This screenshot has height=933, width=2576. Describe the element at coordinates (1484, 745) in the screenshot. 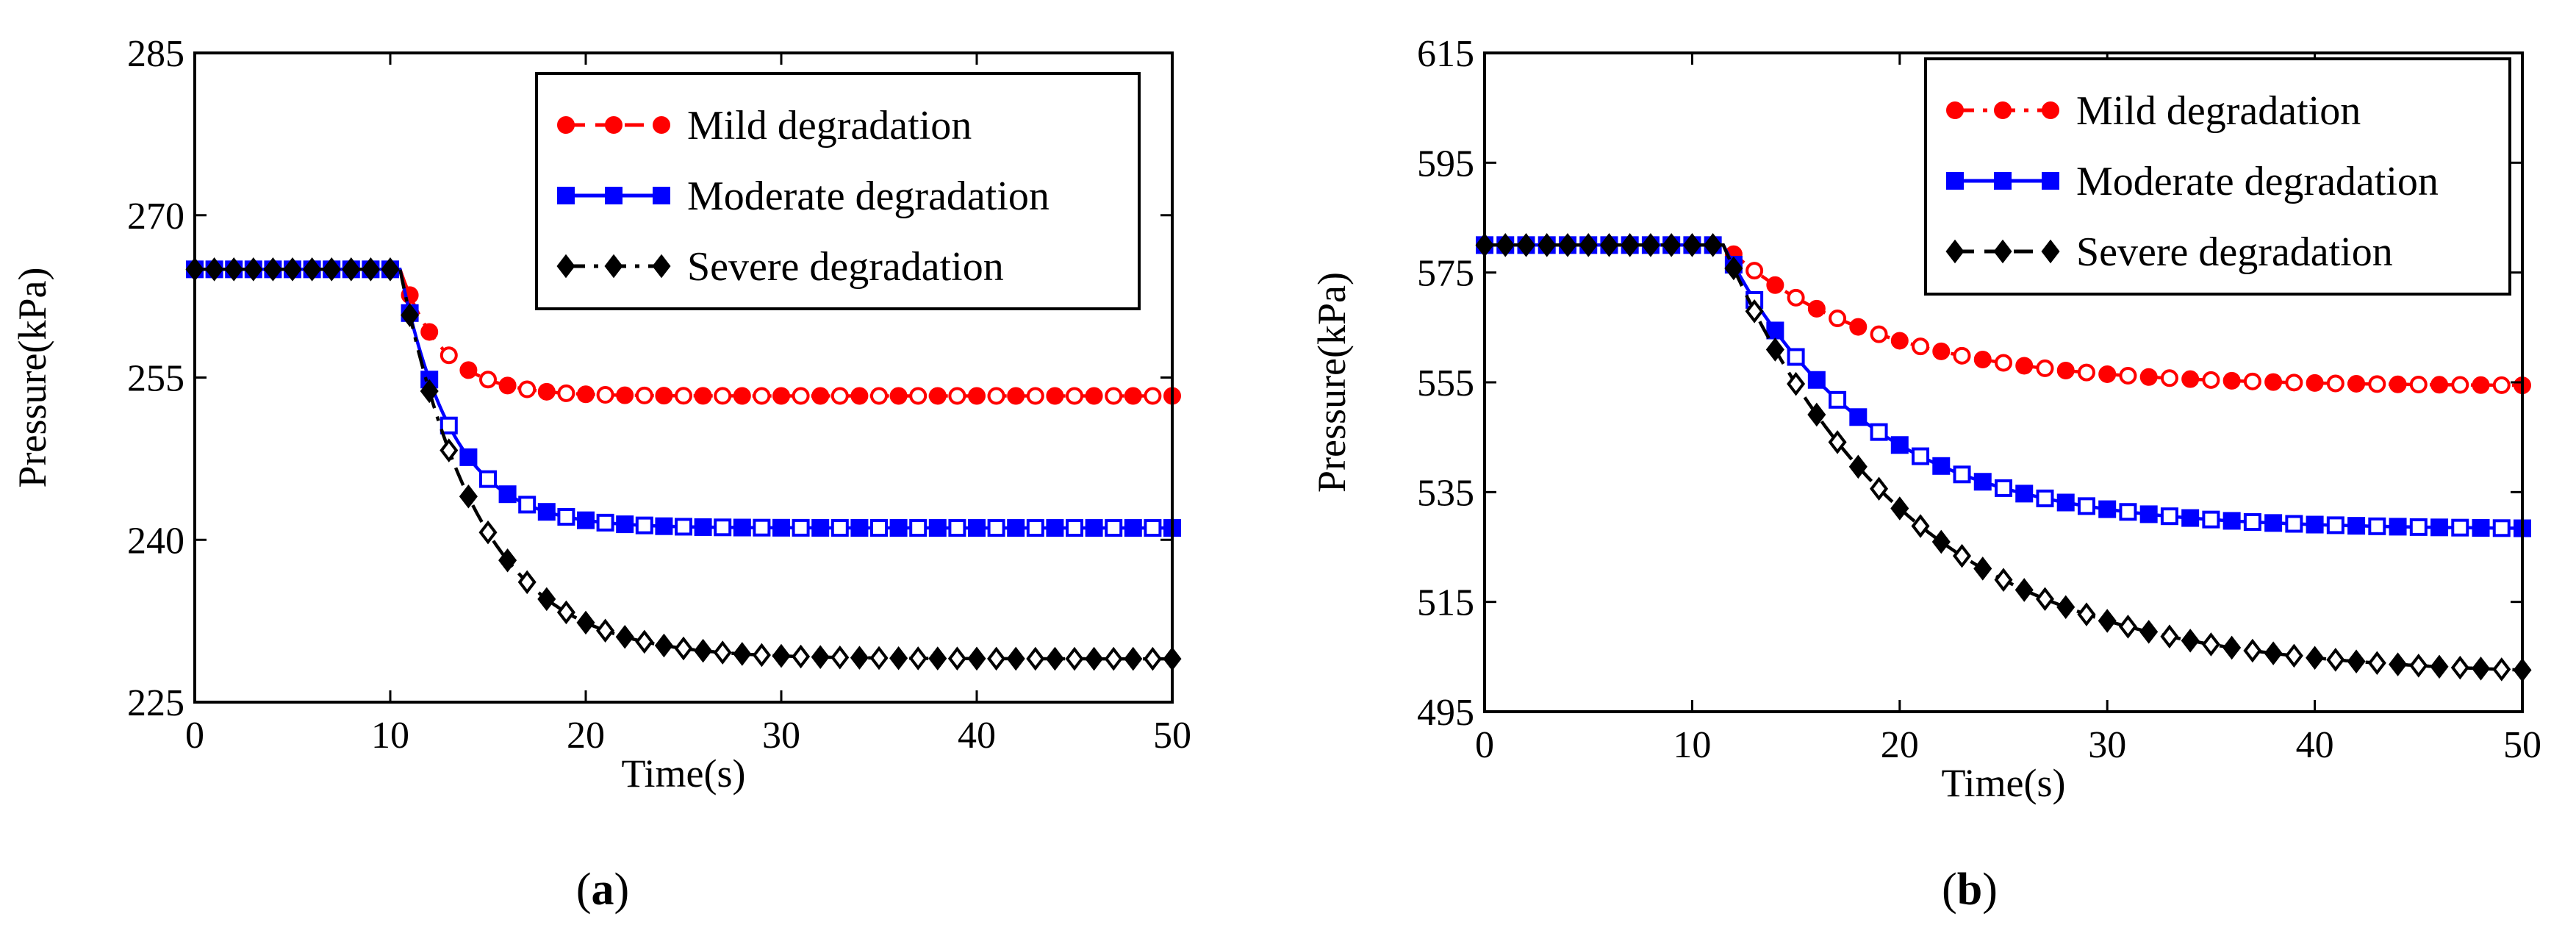

I see `x-tick-label: 0` at that location.